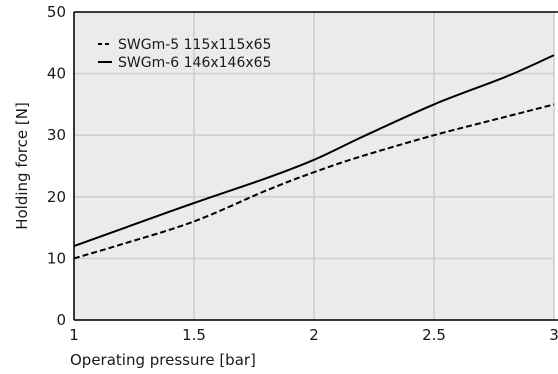 The image size is (558, 374). Describe the element at coordinates (163, 360) in the screenshot. I see `x-axis-title: Operating pressure [bar]` at that location.